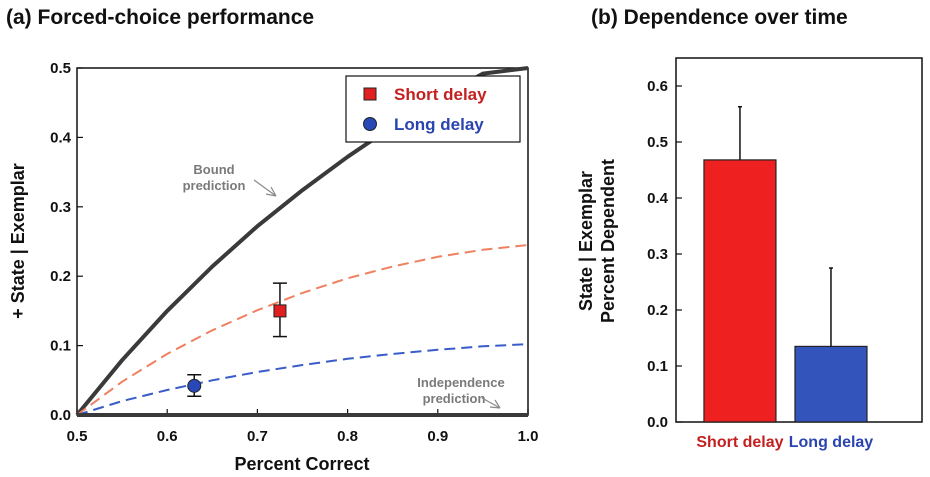  Describe the element at coordinates (528, 436) in the screenshot. I see `x-tick-label: 1.0` at that location.